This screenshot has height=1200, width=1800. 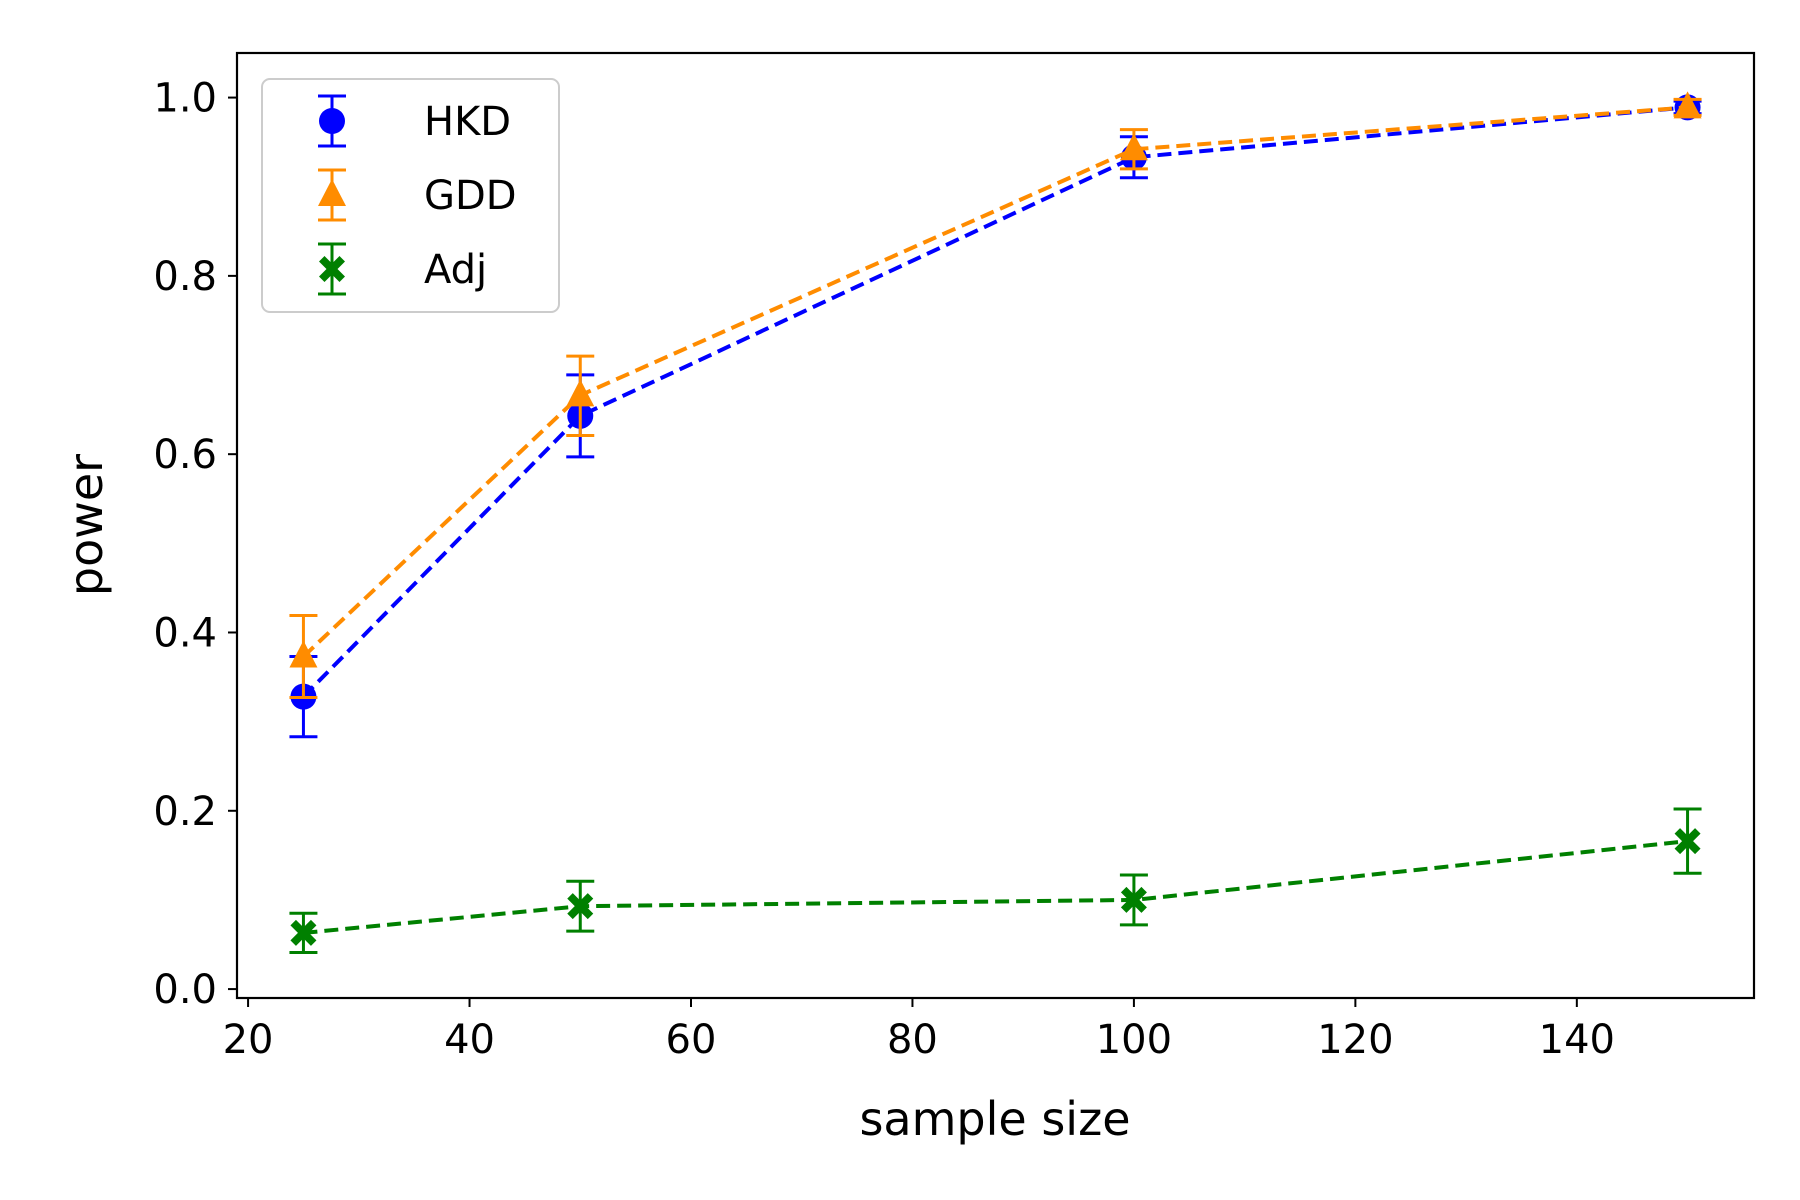 What do you see at coordinates (1355, 1040) in the screenshot?
I see `x-tick-label: 120` at bounding box center [1355, 1040].